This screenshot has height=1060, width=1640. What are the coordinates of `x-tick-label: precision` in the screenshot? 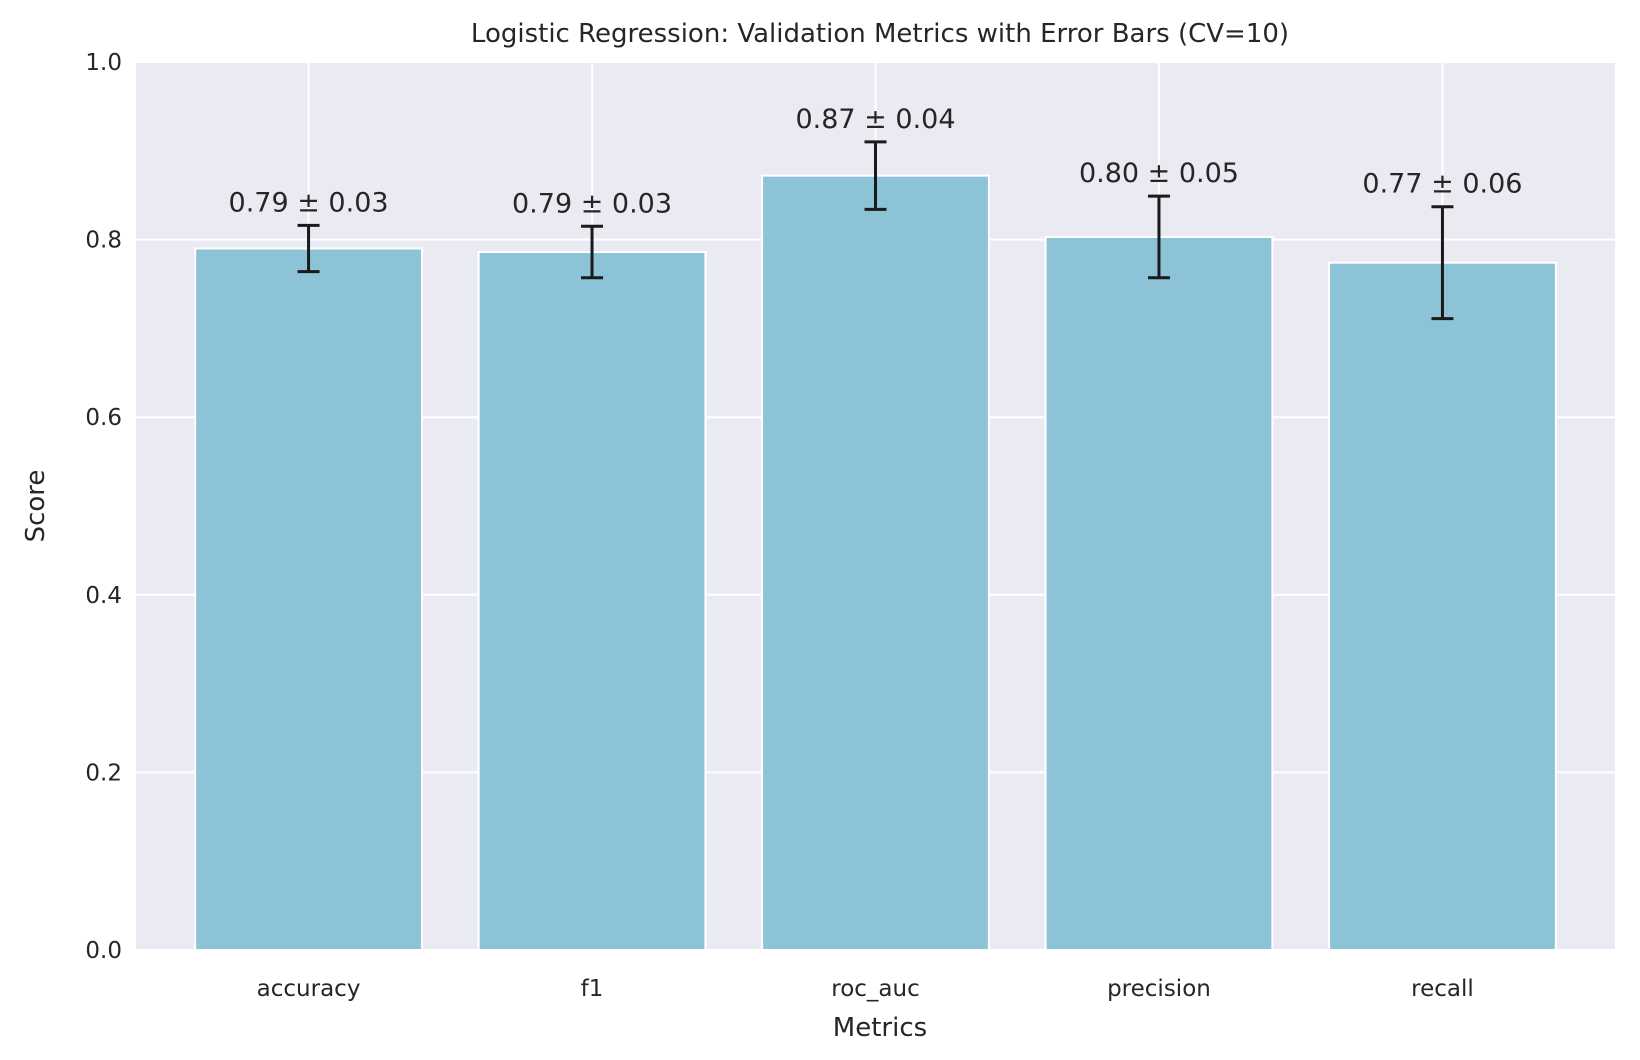 It's located at (1159, 989).